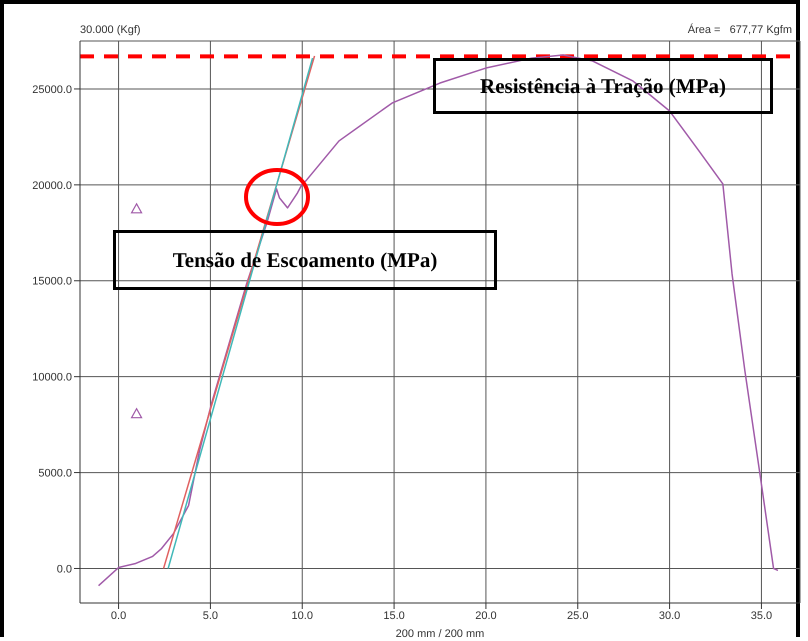 The image size is (808, 641). I want to click on x-tick-label: 10.0, so click(302, 616).